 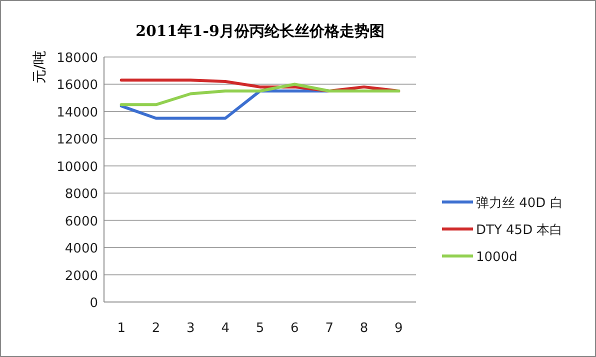 I want to click on y-tick-label: 18000, so click(x=77, y=58).